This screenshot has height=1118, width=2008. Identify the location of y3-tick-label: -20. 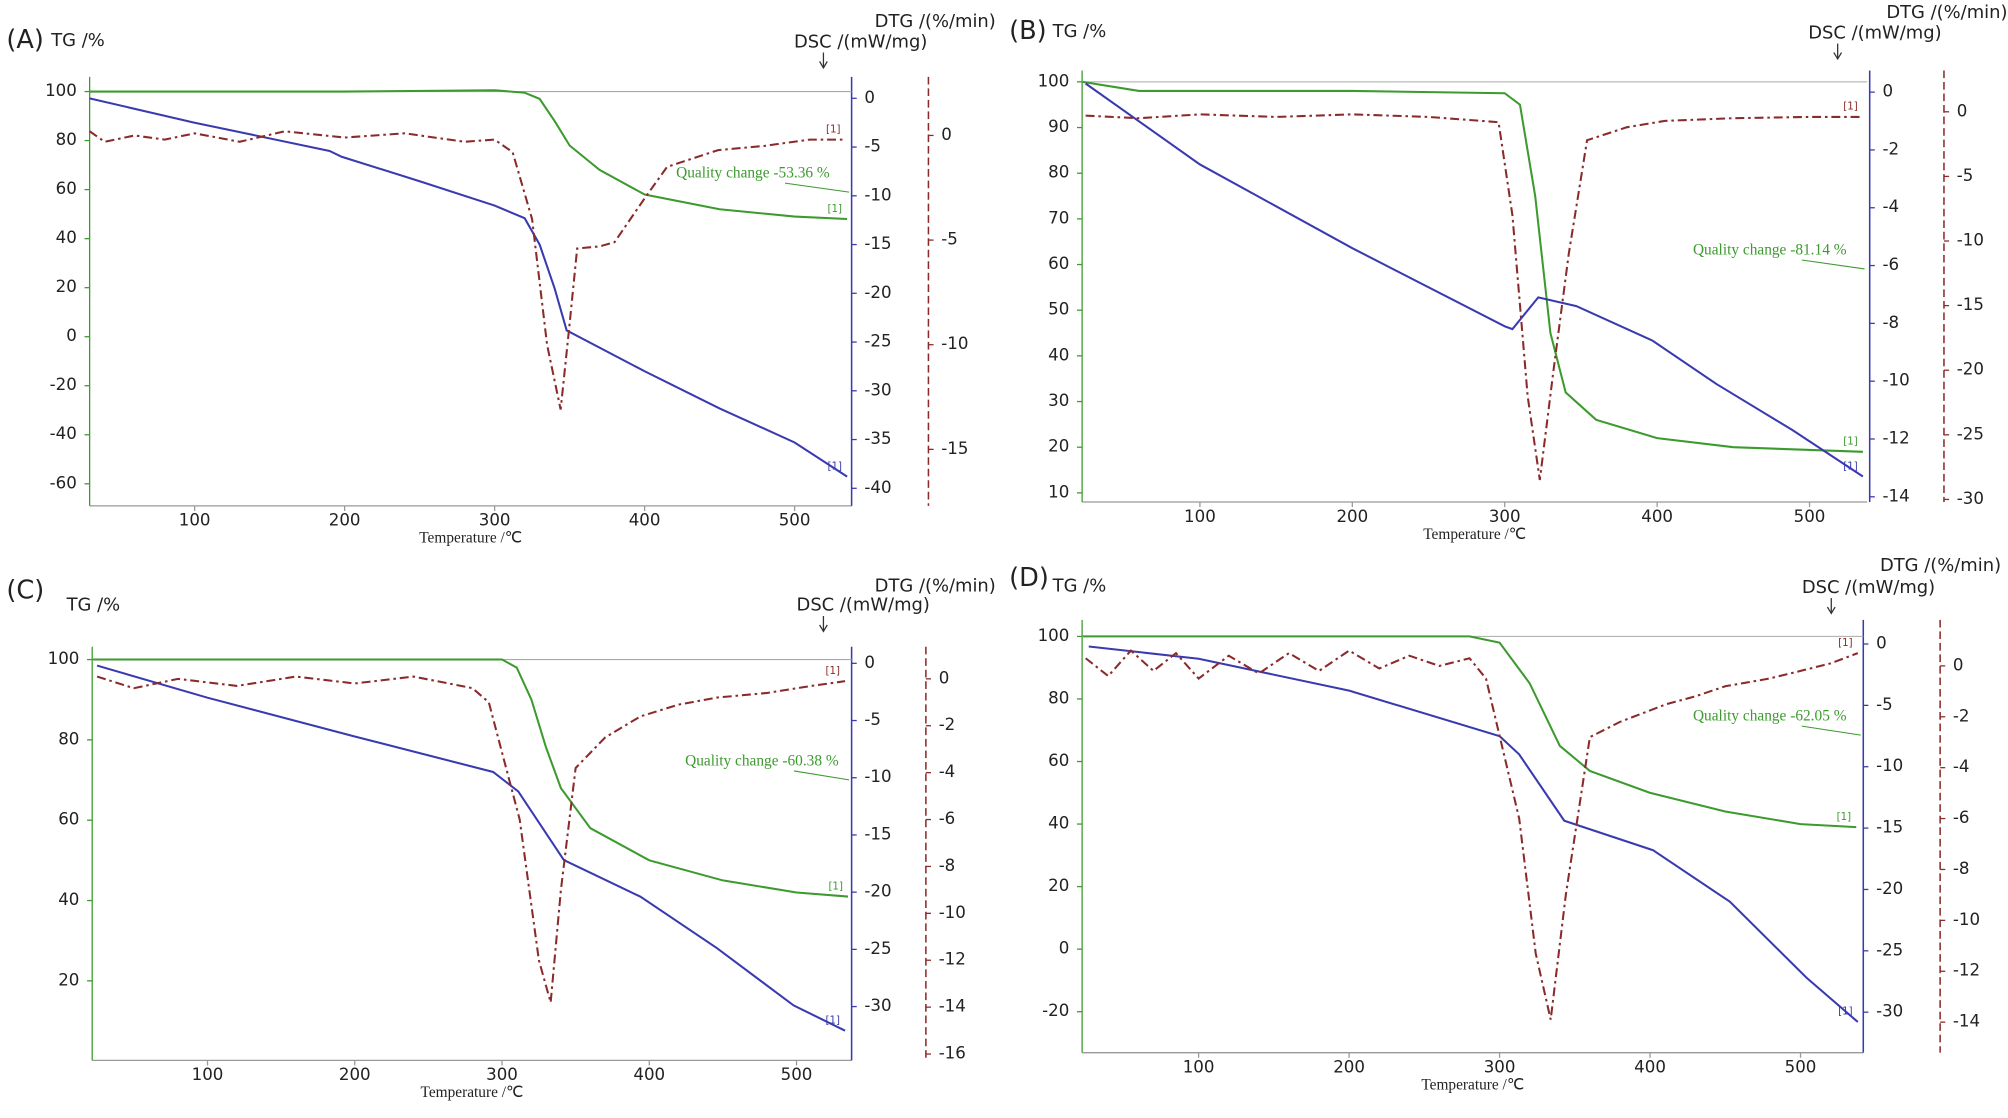
(1970, 369).